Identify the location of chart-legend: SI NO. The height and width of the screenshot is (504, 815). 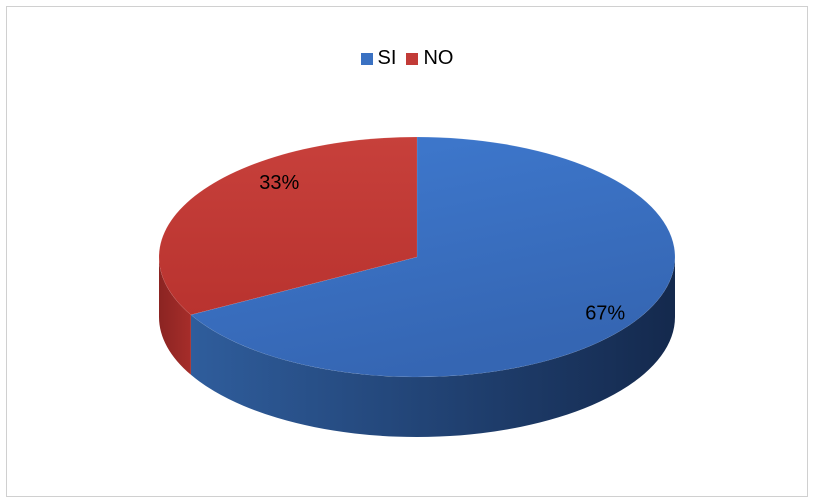
(407, 58).